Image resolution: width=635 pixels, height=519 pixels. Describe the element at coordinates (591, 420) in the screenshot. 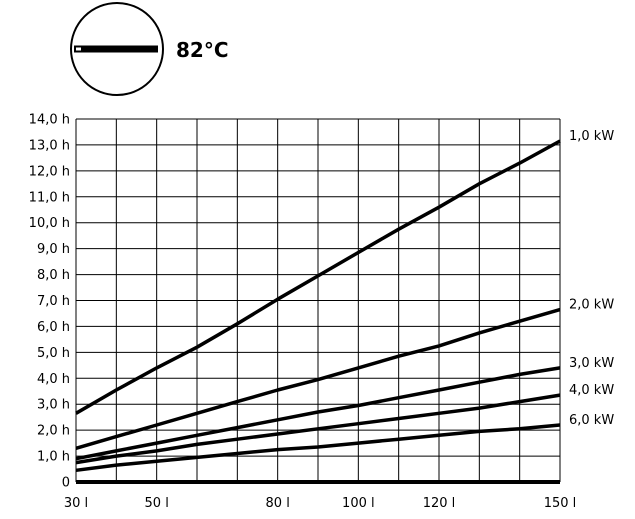

I see `series-label-4: 6,0 kW` at that location.